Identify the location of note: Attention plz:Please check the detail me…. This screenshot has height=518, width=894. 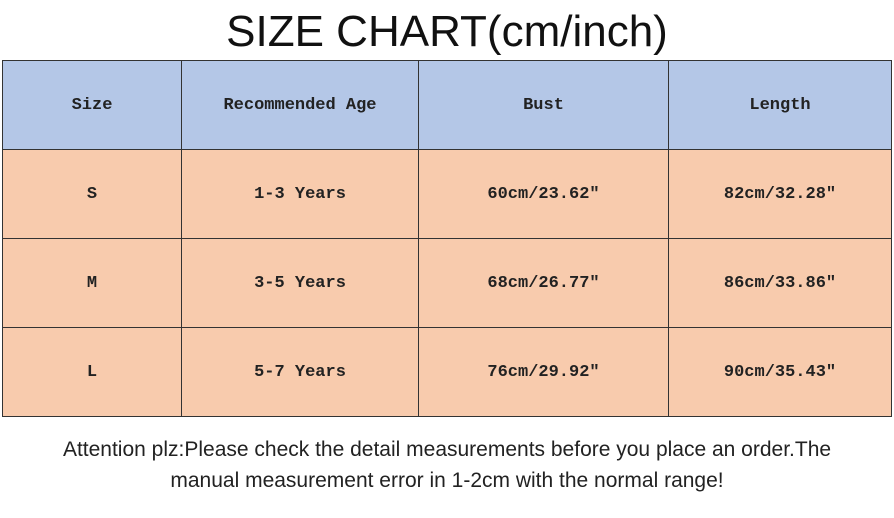
(447, 465).